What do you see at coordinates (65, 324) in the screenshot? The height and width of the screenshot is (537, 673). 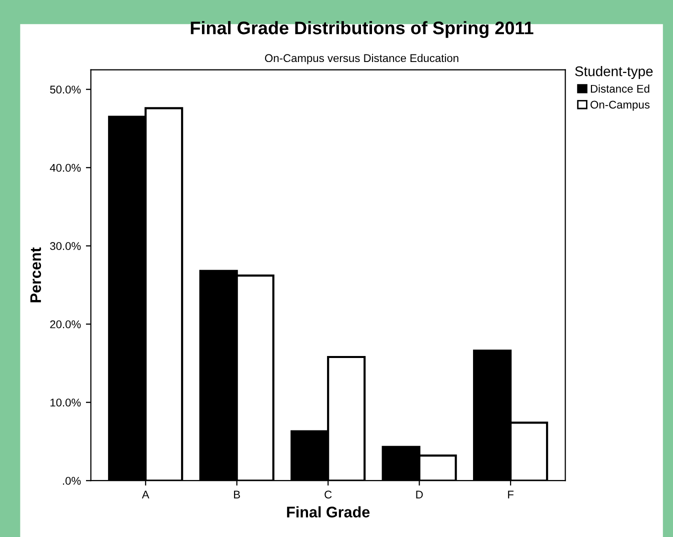 I see `y-tick-label: 20.0%` at bounding box center [65, 324].